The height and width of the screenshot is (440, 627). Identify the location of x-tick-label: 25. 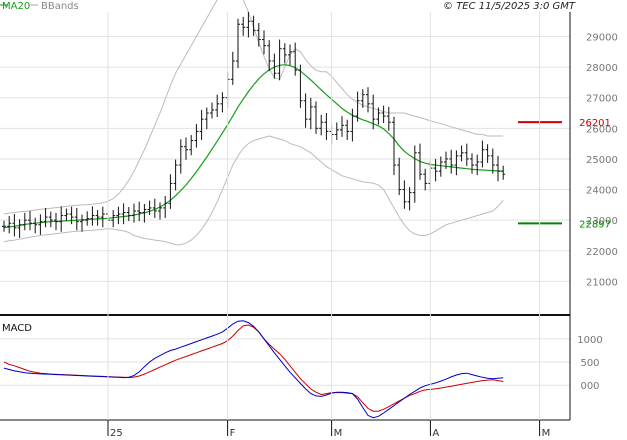
(116, 433).